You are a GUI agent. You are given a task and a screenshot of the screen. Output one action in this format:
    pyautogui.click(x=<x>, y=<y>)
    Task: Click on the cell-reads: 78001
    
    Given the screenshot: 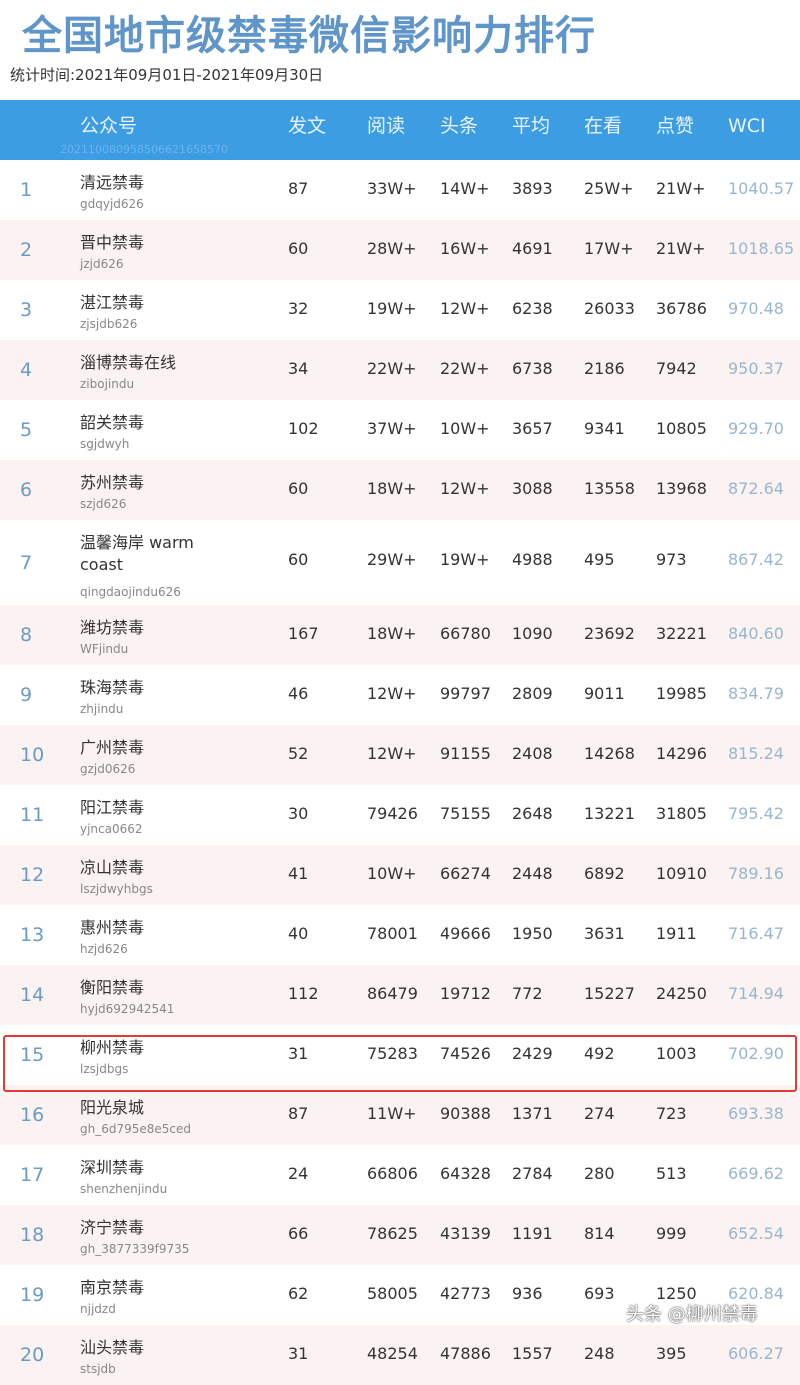 What is the action you would take?
    pyautogui.click(x=392, y=933)
    